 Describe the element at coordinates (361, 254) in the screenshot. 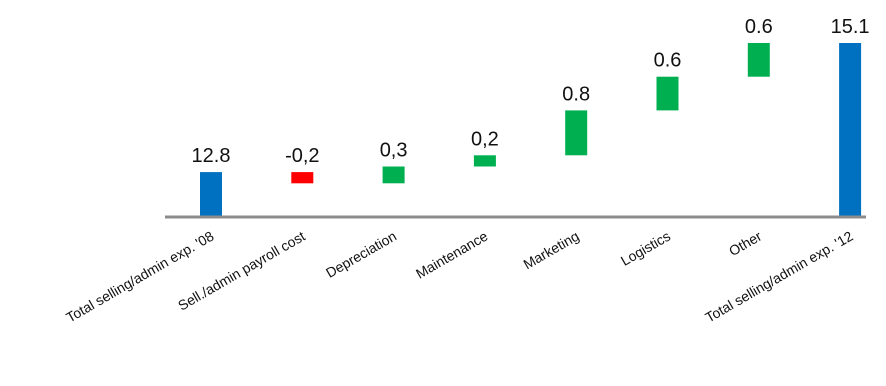

I see `category-label-depreciation: Depreciation` at that location.